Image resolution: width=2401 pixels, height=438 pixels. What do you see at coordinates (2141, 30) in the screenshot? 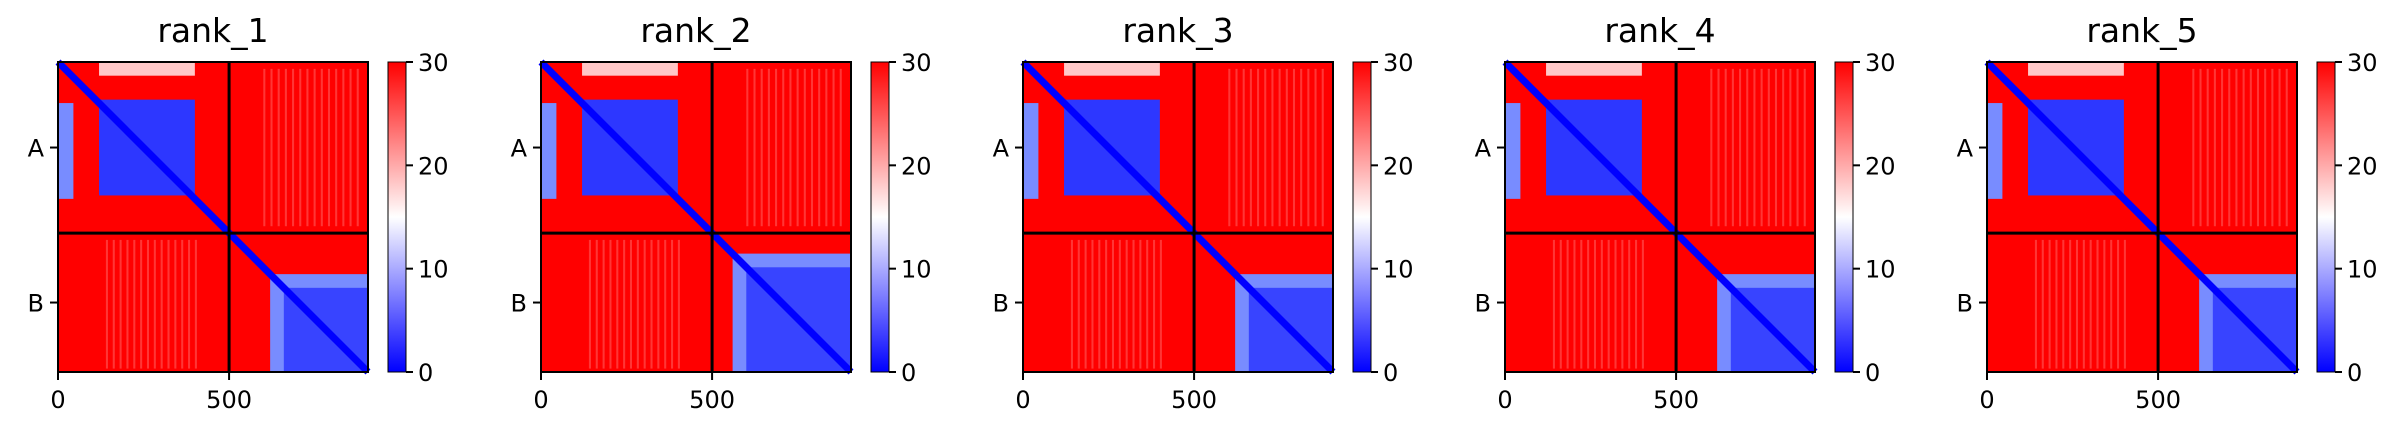
I see `panel-title: rank_5` at bounding box center [2141, 30].